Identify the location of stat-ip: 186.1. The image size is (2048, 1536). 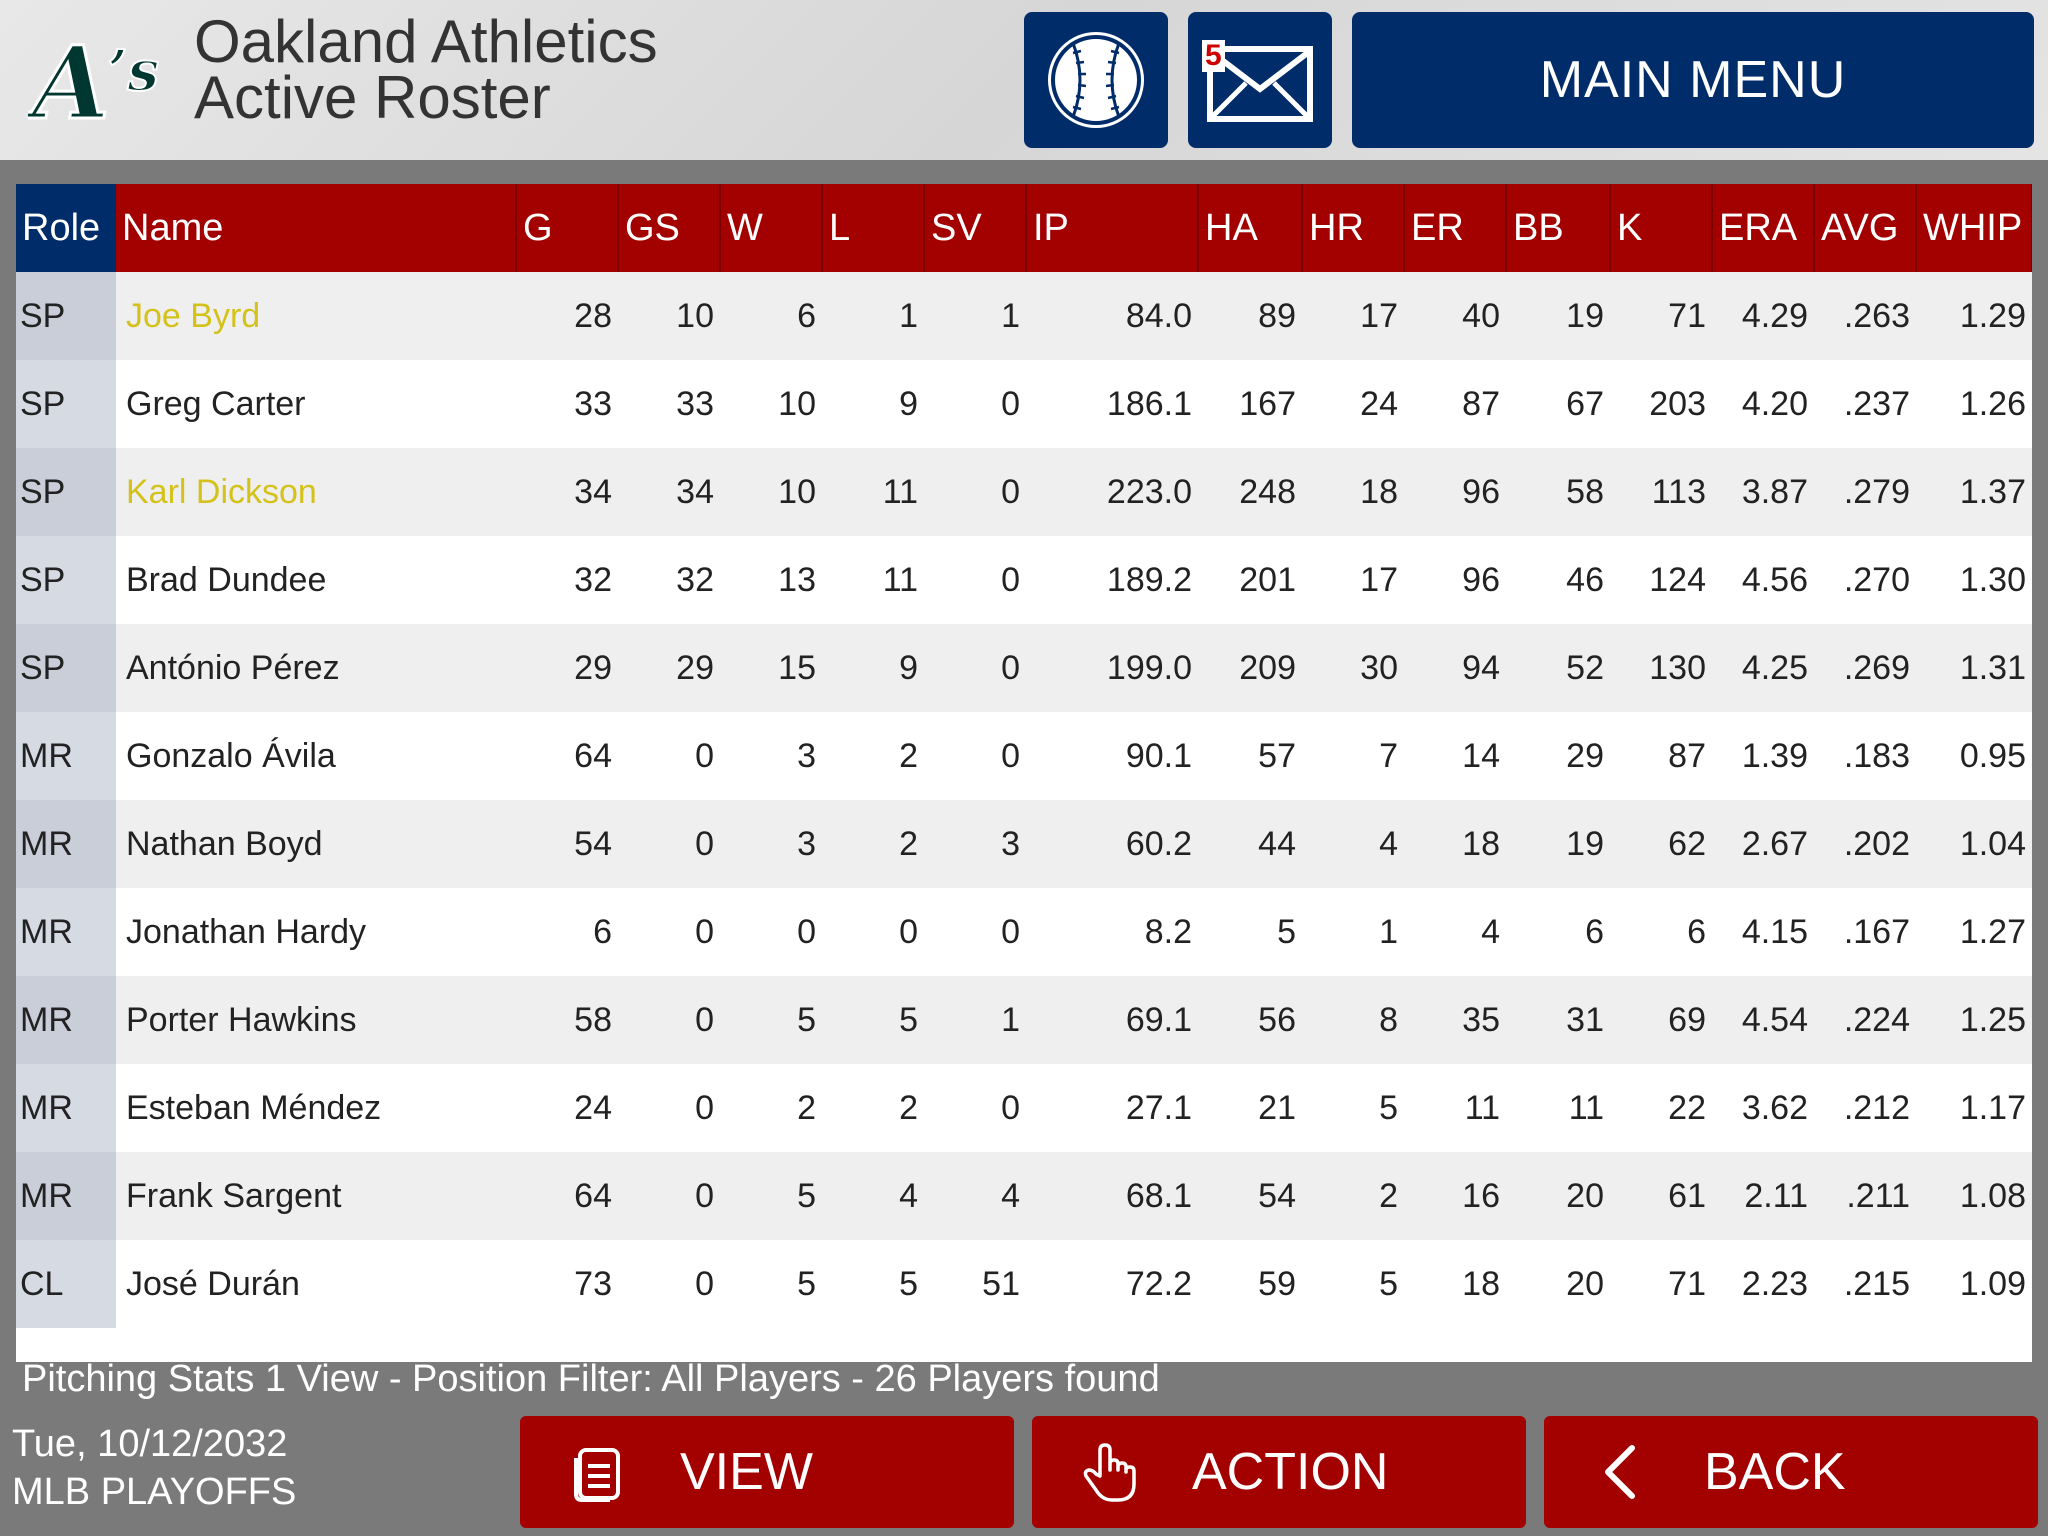
(1149, 403).